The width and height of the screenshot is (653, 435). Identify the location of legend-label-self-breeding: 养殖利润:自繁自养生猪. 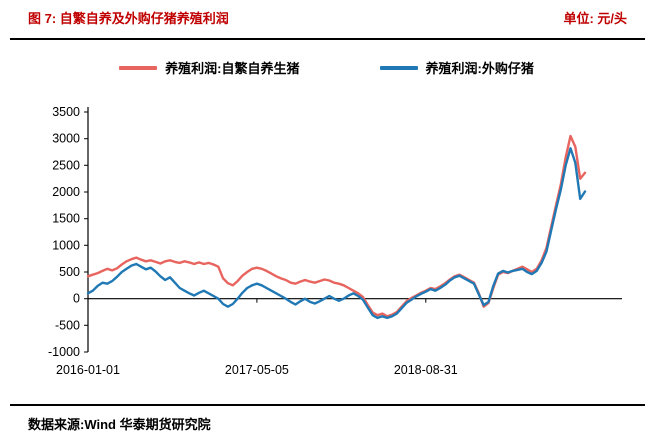
(232, 68).